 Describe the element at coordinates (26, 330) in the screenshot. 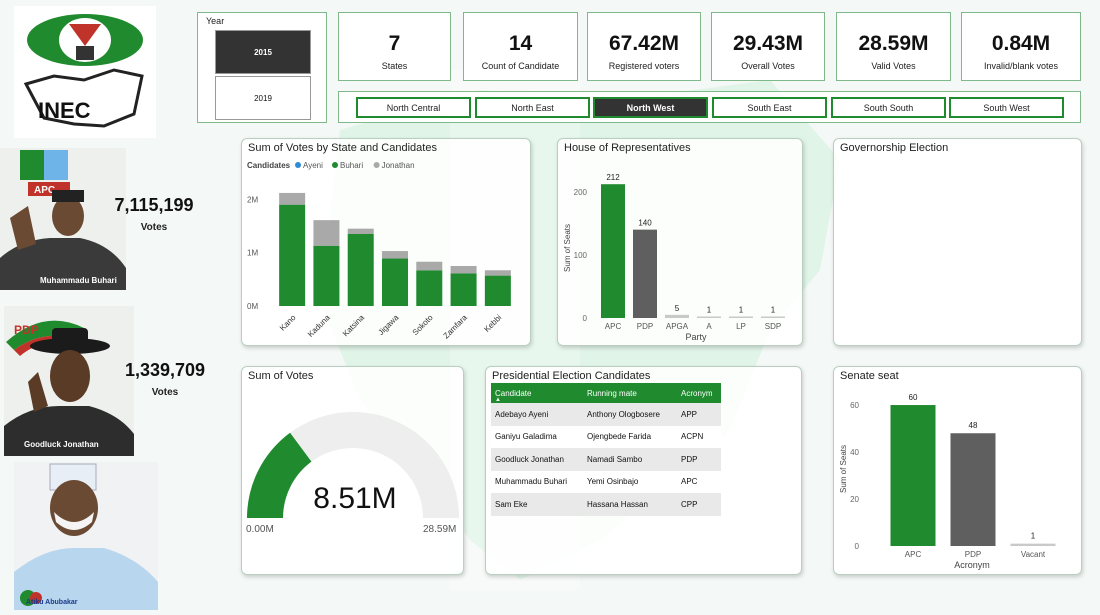

I see `pdp-logo-text: PDP` at that location.